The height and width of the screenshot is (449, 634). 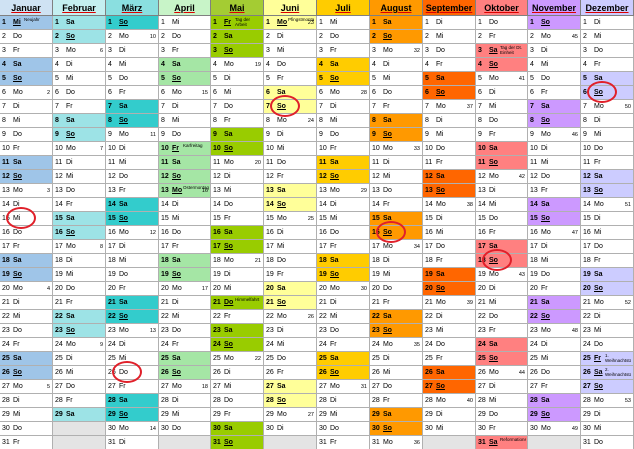 What do you see at coordinates (502, 135) in the screenshot?
I see `day-cell: 9 Fr` at bounding box center [502, 135].